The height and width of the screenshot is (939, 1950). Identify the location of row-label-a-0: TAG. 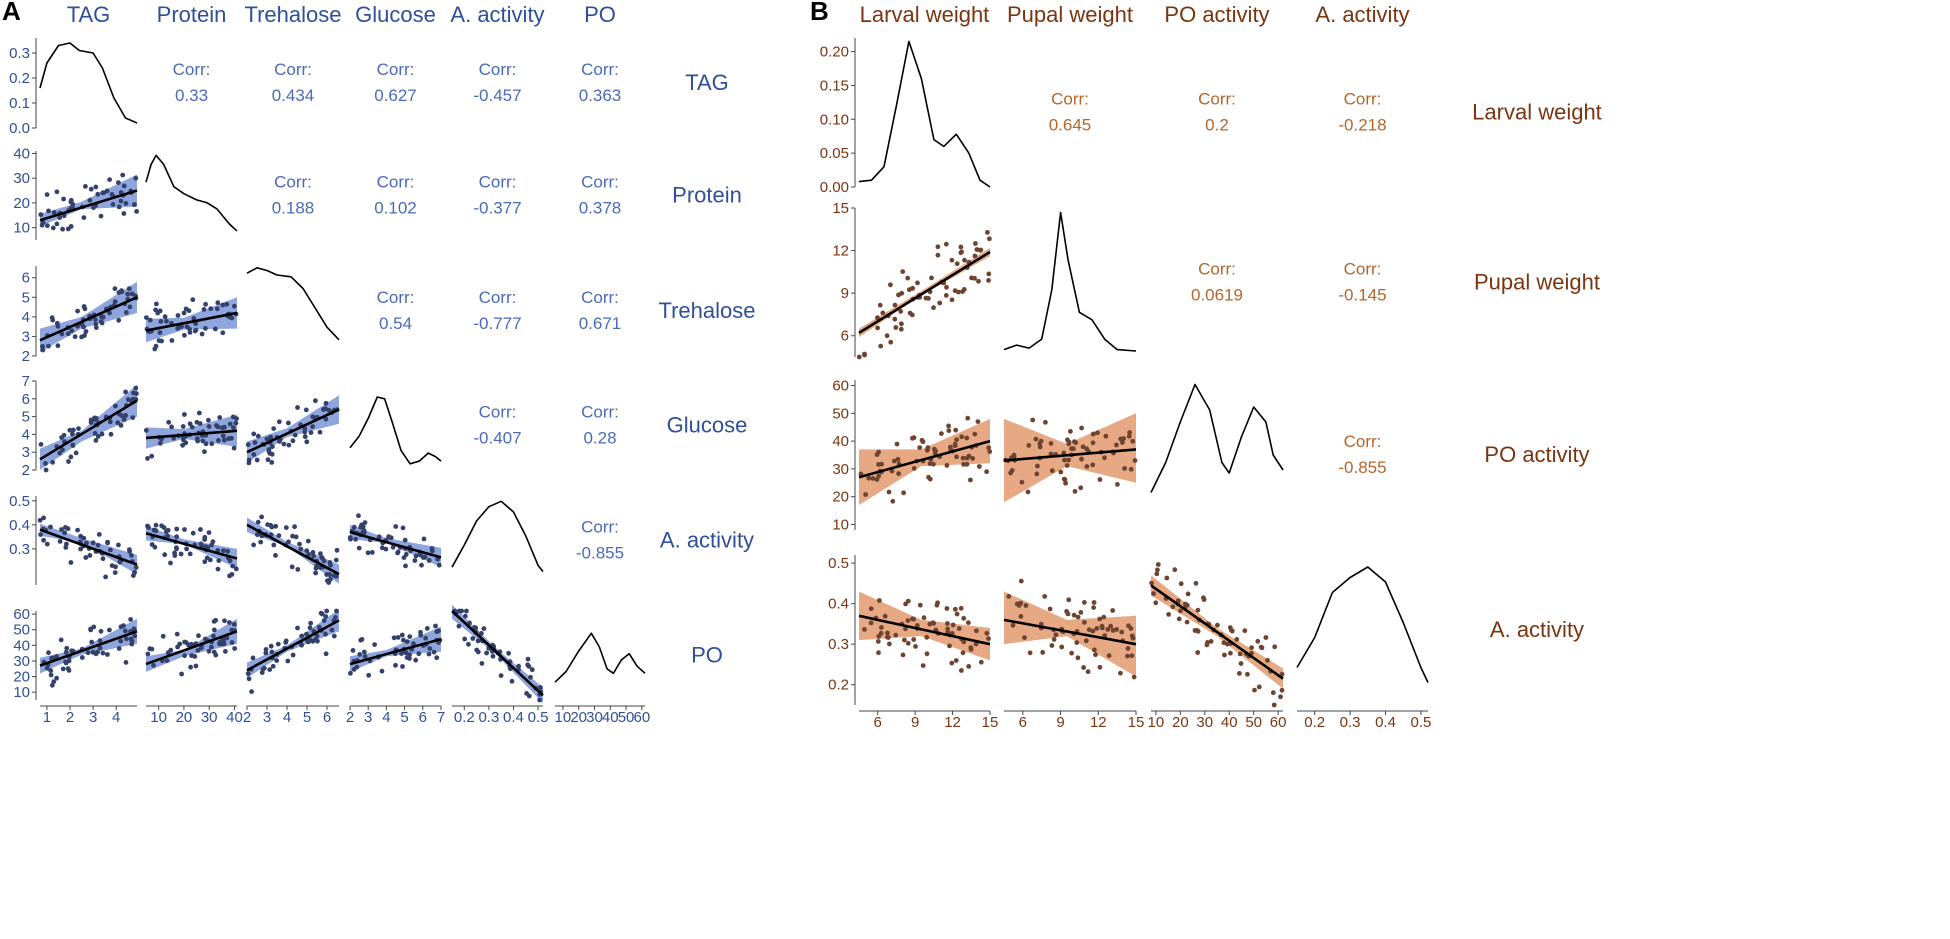
(707, 82).